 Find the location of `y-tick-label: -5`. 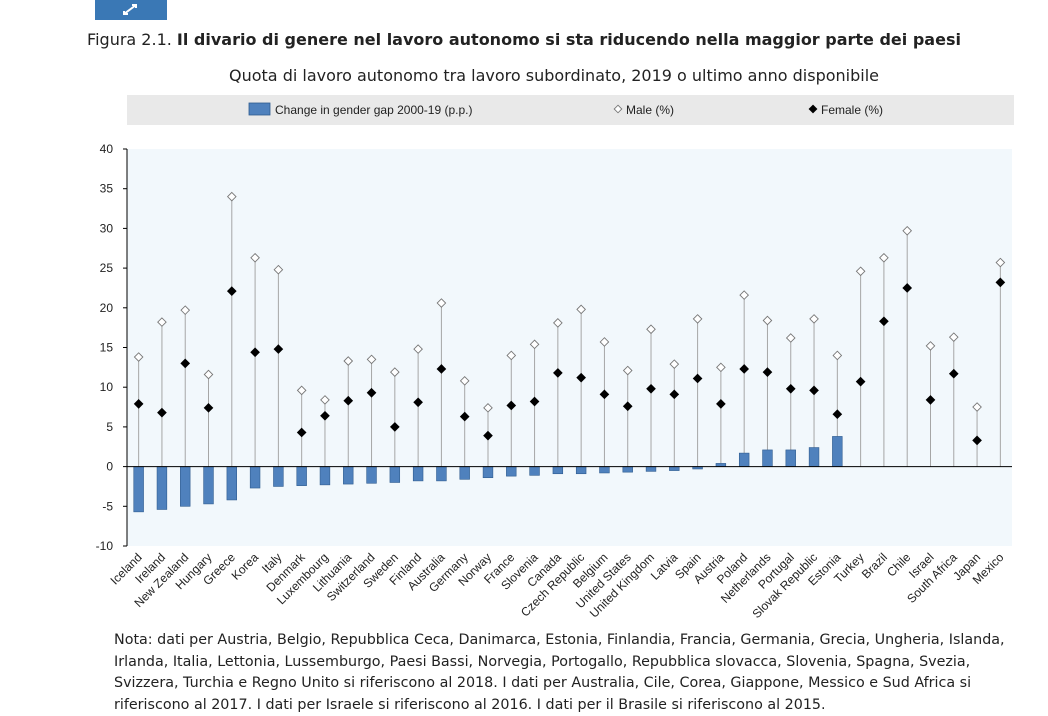

y-tick-label: -5 is located at coordinates (107, 506).